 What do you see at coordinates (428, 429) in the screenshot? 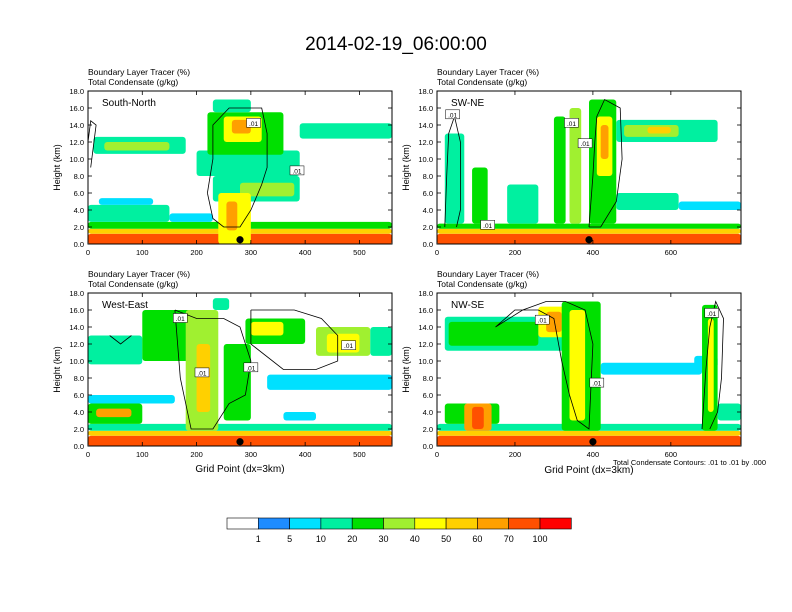
I see `y-tick-label: 2.0` at bounding box center [428, 429].